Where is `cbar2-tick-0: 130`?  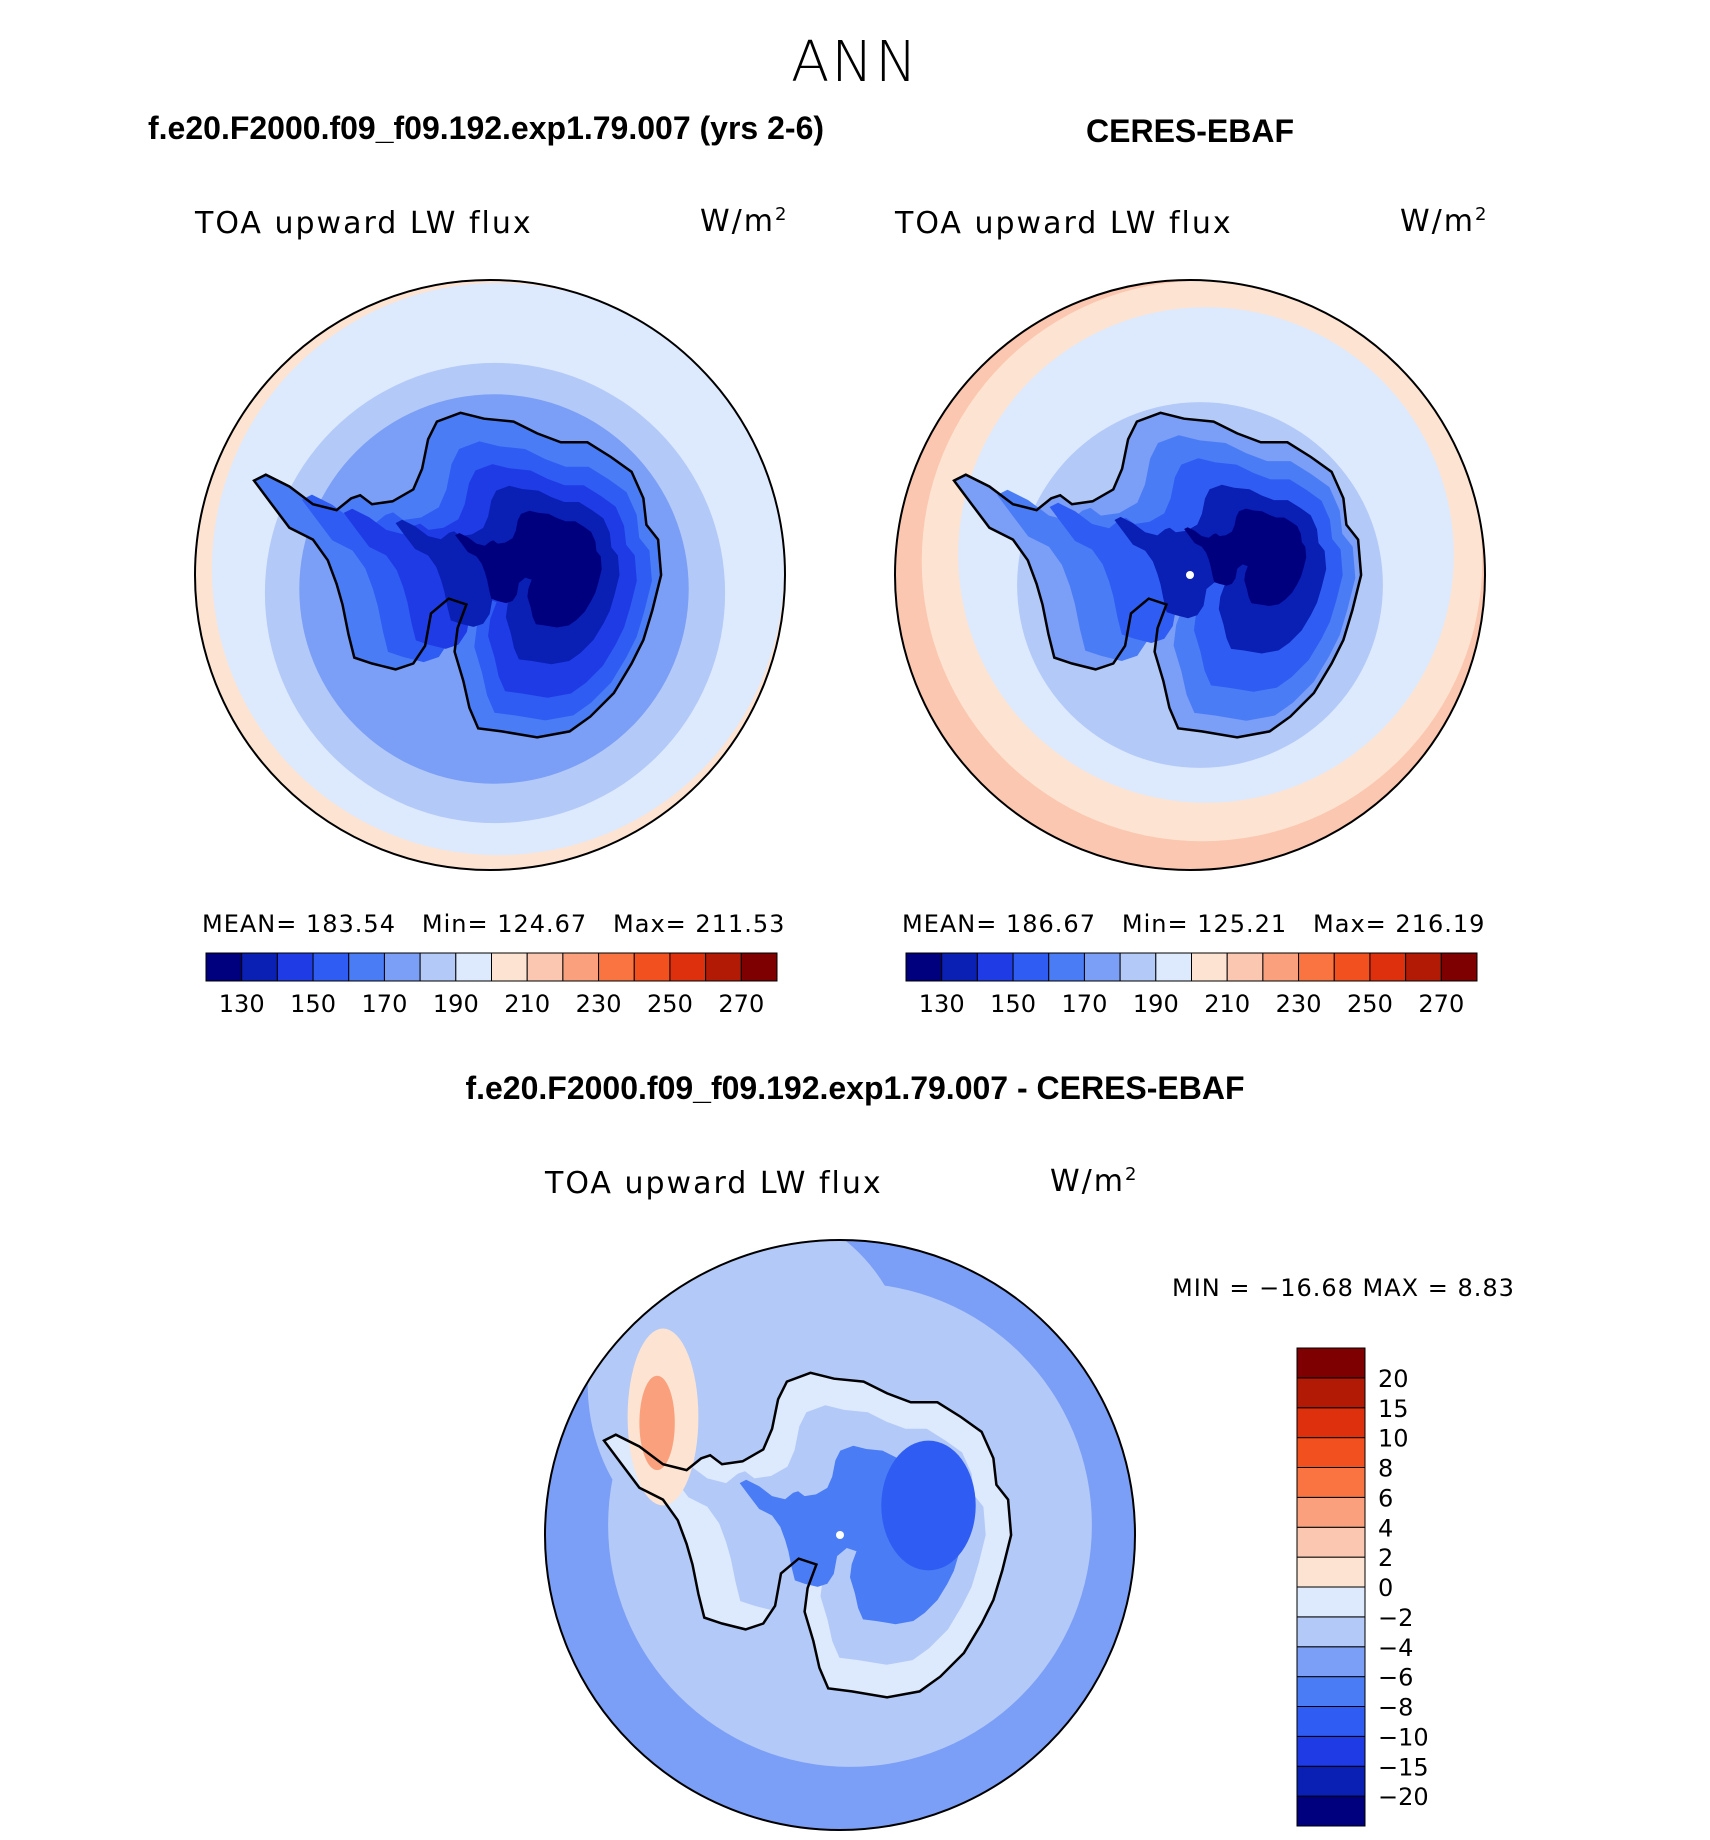 cbar2-tick-0: 130 is located at coordinates (942, 1004).